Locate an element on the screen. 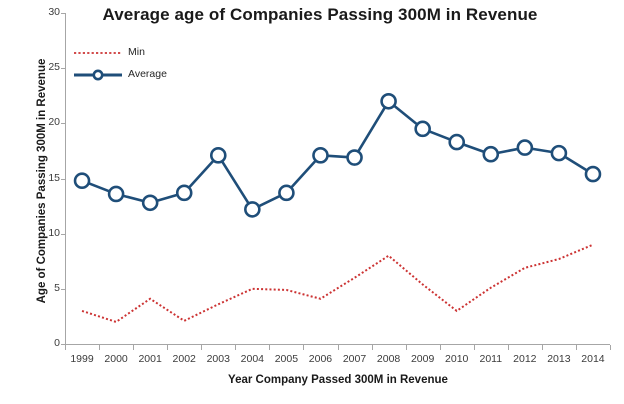 Image resolution: width=624 pixels, height=404 pixels. y-tick-label: 5 is located at coordinates (57, 287).